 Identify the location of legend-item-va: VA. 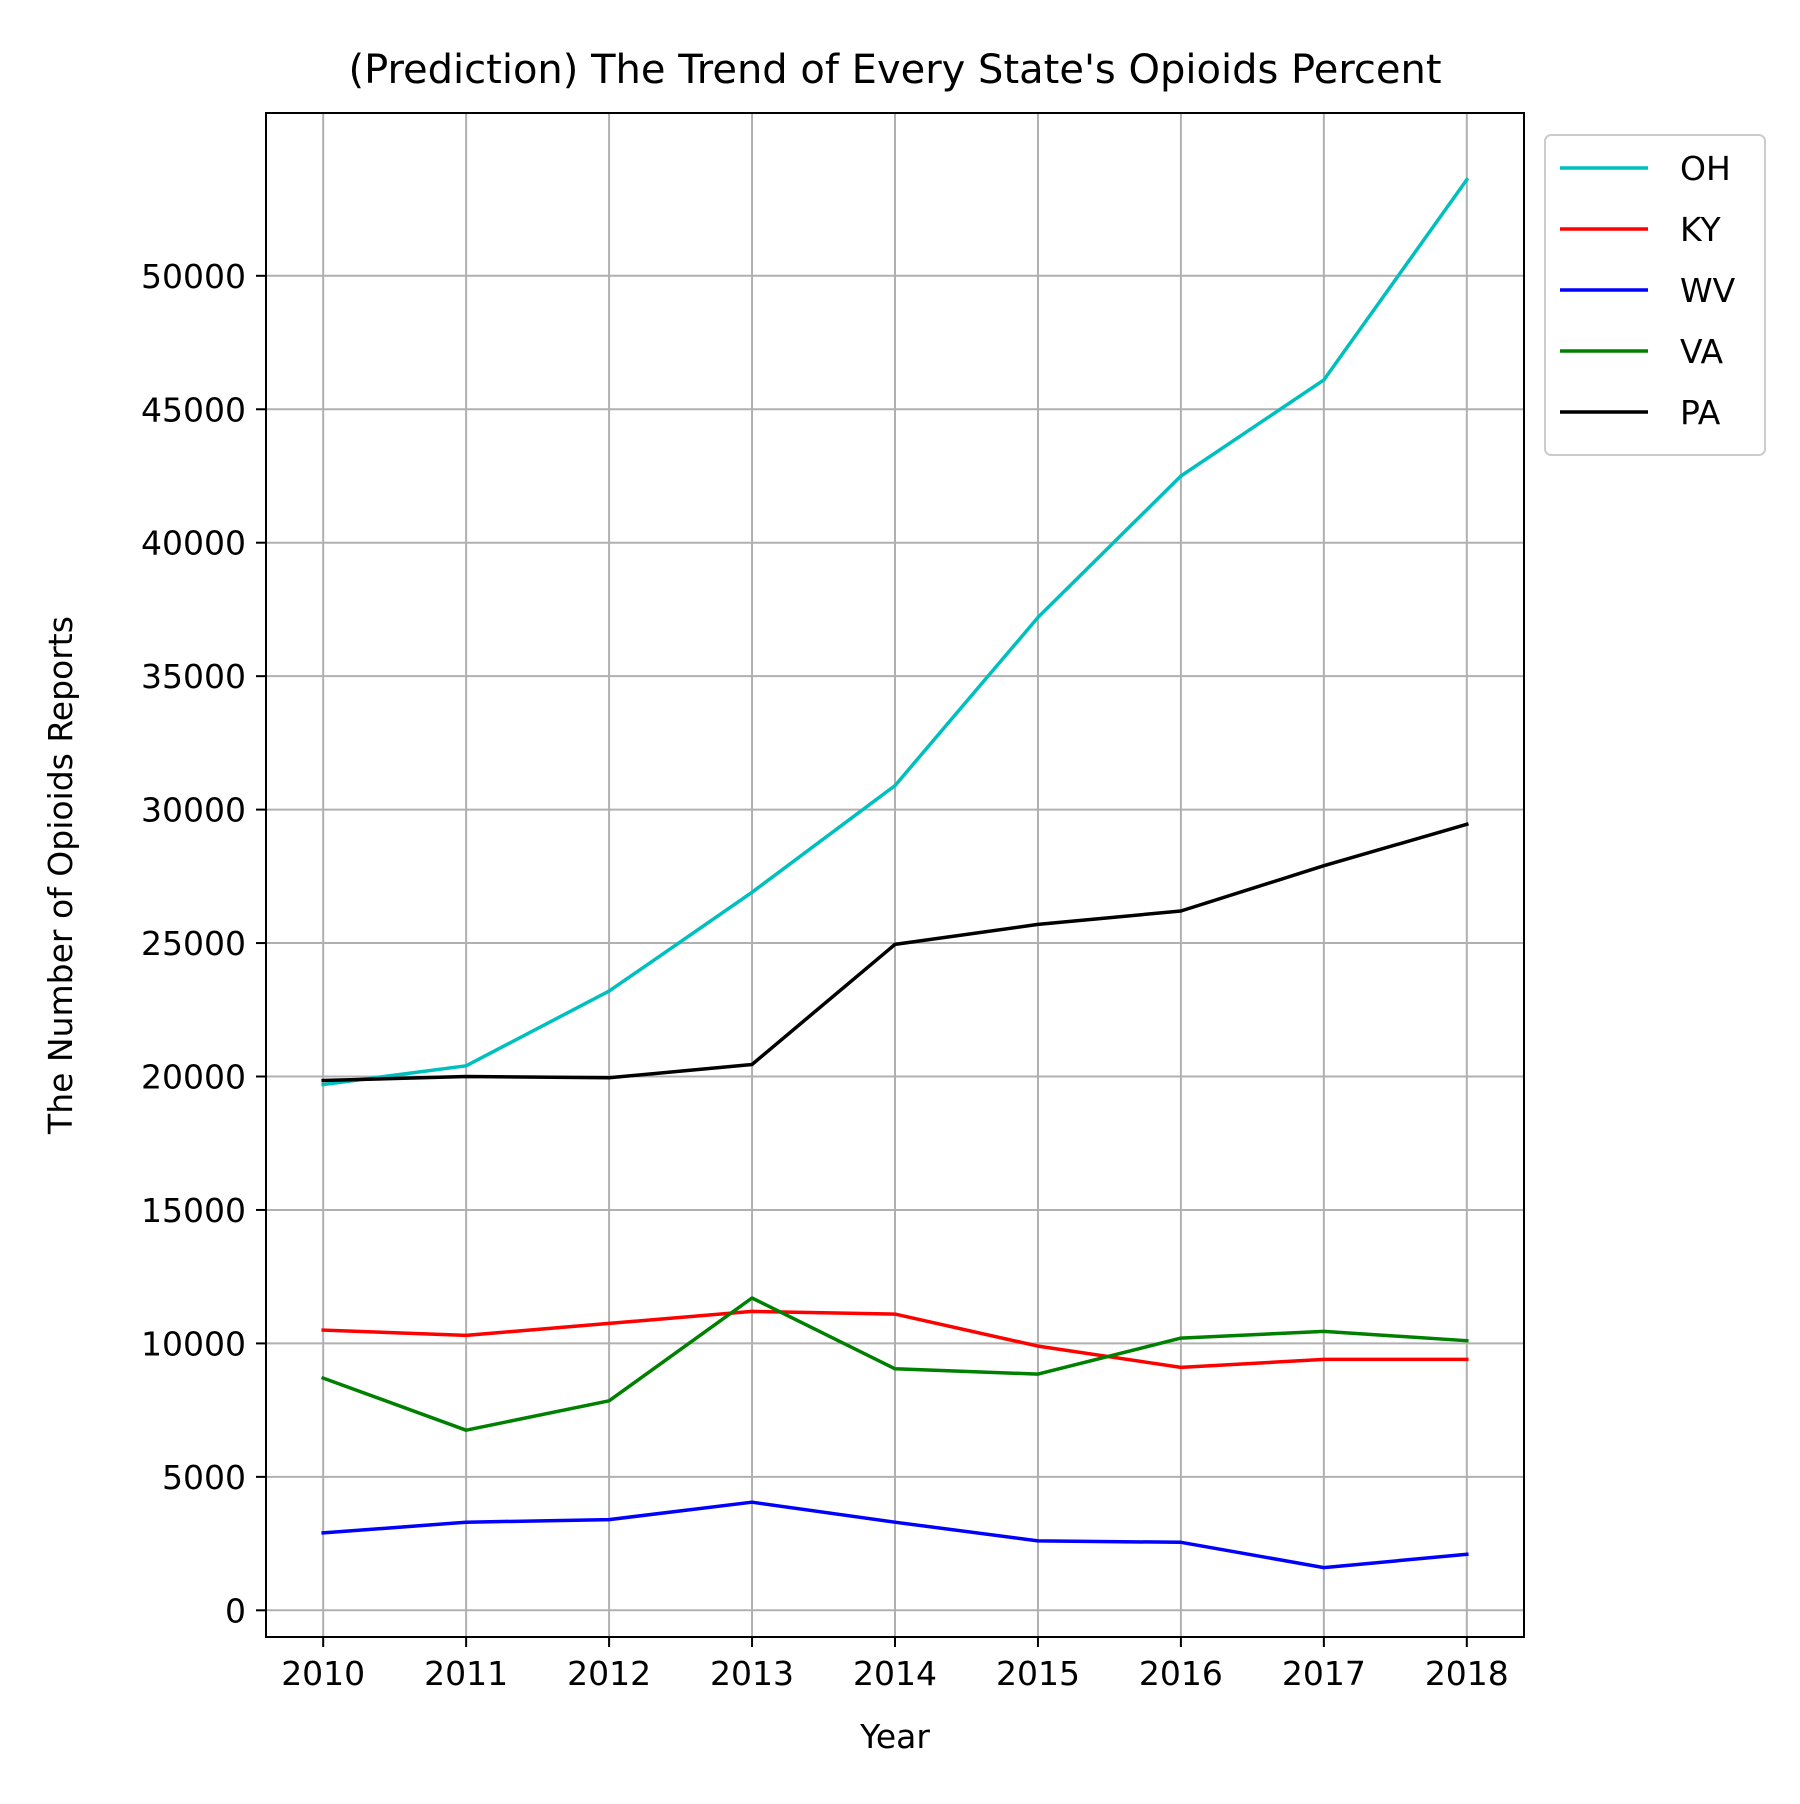
(1641, 351).